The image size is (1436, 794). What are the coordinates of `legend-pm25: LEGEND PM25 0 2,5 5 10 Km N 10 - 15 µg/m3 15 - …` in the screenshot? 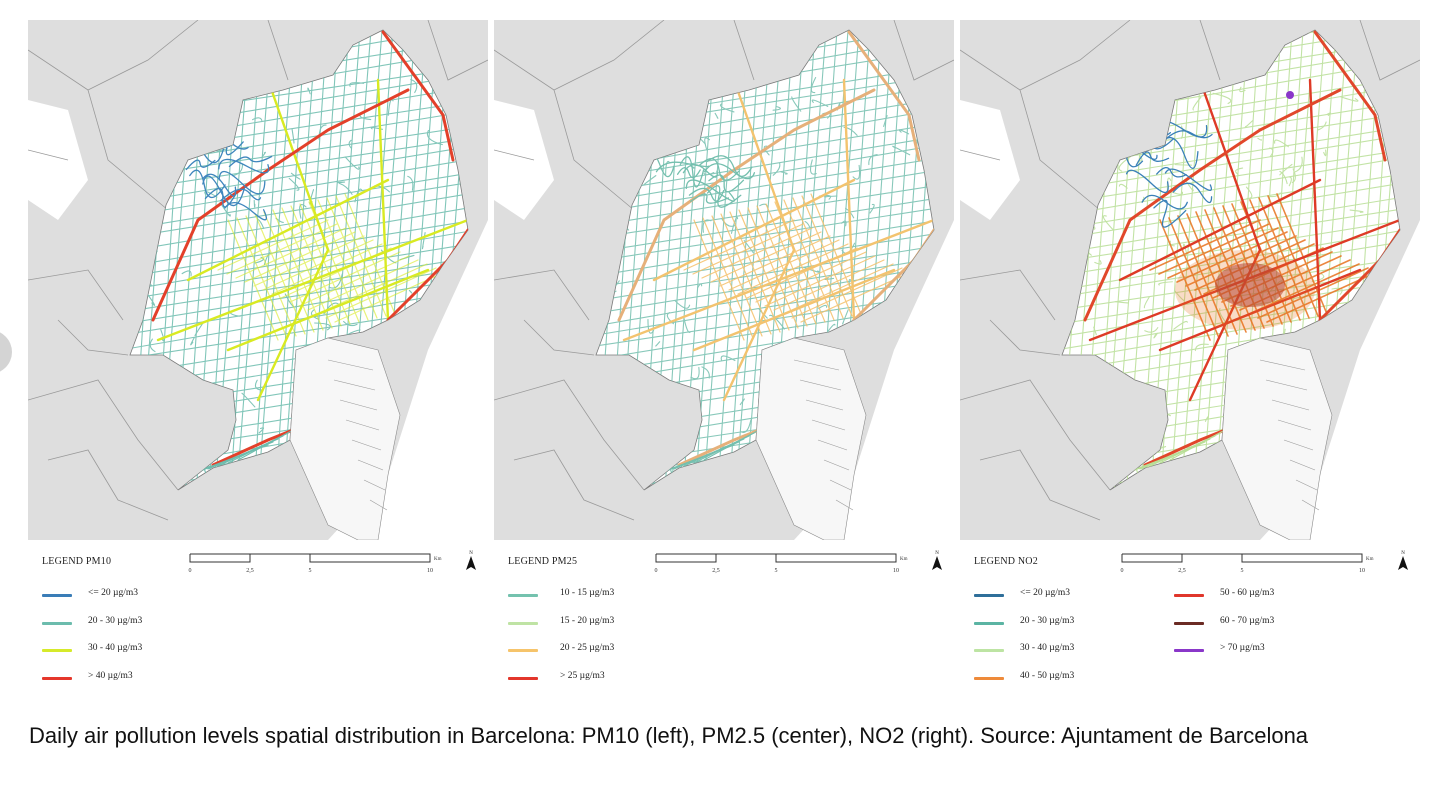 It's located at (724, 623).